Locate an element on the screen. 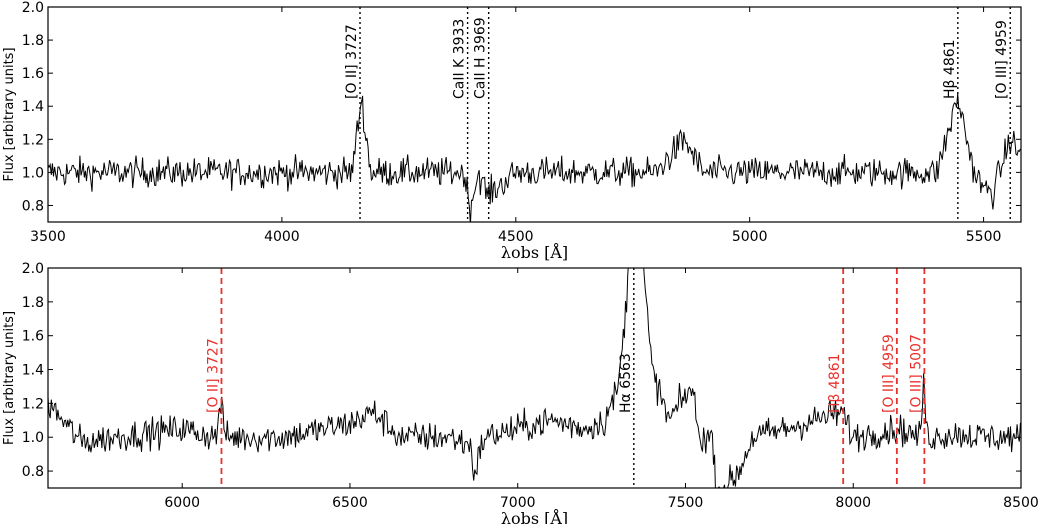 The width and height of the screenshot is (1041, 524). x-tick-label: 7500 is located at coordinates (686, 503).